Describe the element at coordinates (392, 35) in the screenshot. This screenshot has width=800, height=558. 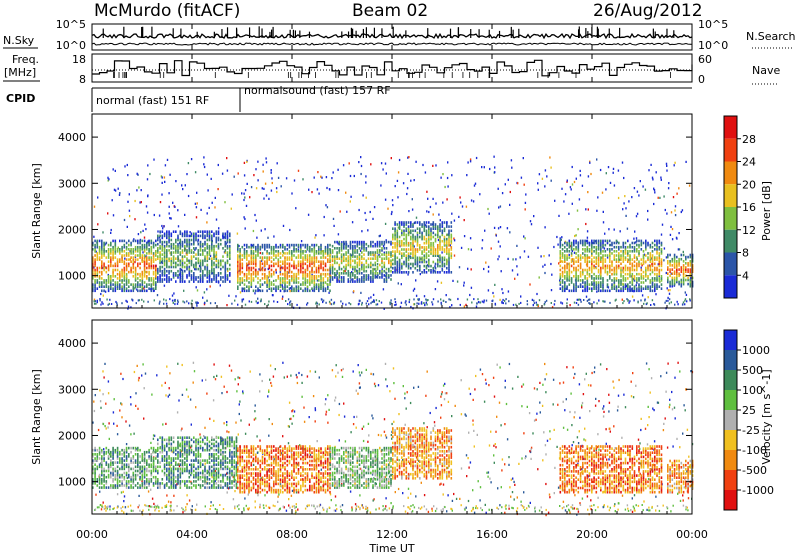
I see `nsky-trace` at that location.